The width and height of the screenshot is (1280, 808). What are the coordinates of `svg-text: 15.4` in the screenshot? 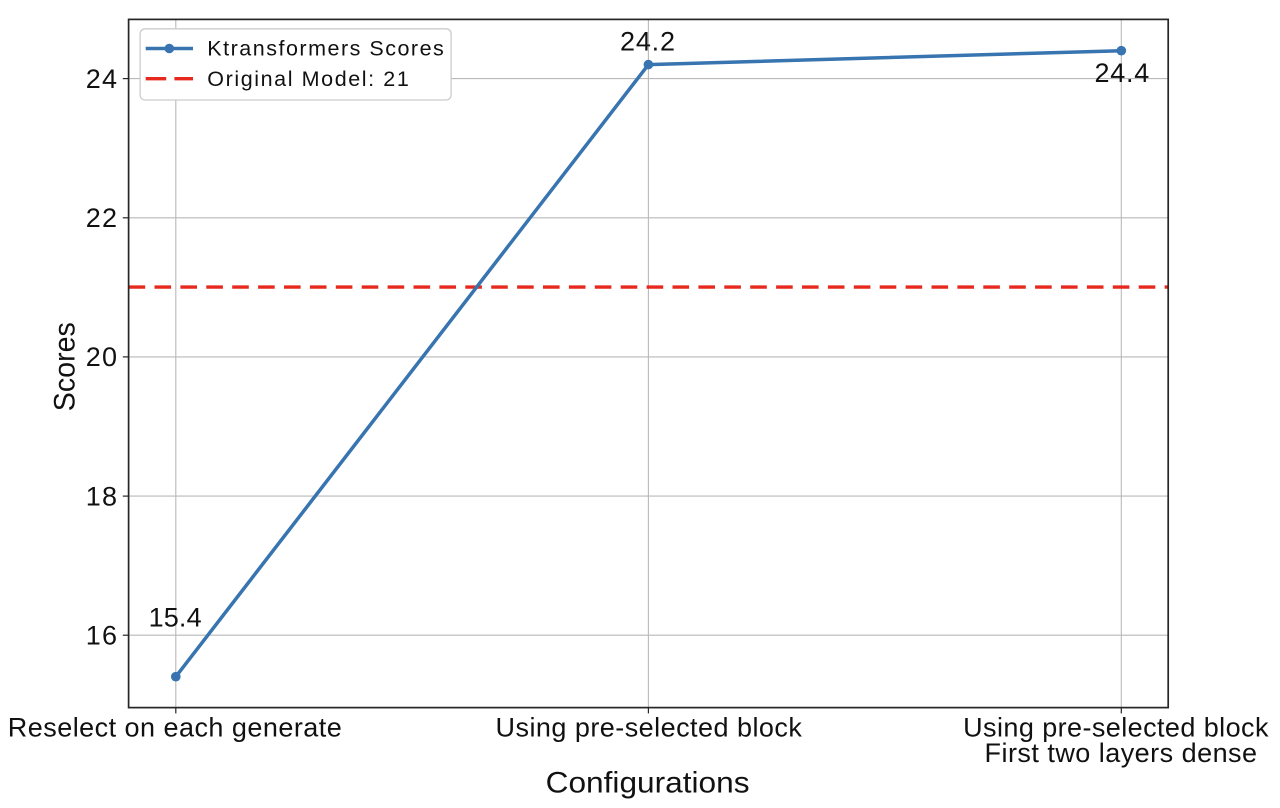 It's located at (175, 618).